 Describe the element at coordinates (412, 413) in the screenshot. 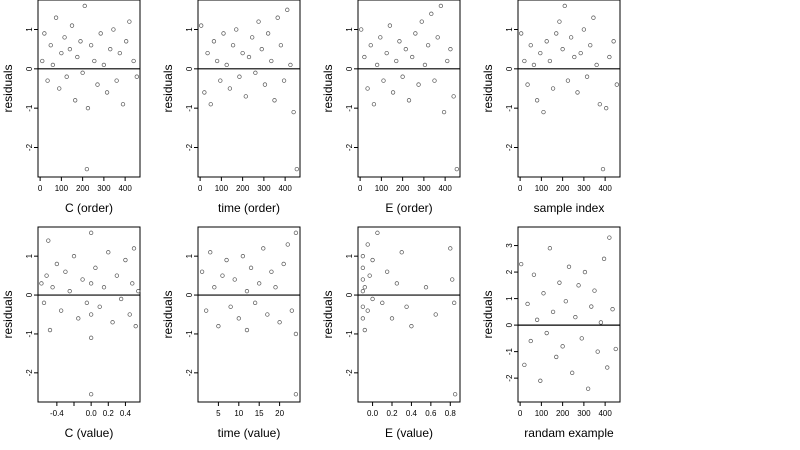

I see `x-tick-label: 0.4` at that location.